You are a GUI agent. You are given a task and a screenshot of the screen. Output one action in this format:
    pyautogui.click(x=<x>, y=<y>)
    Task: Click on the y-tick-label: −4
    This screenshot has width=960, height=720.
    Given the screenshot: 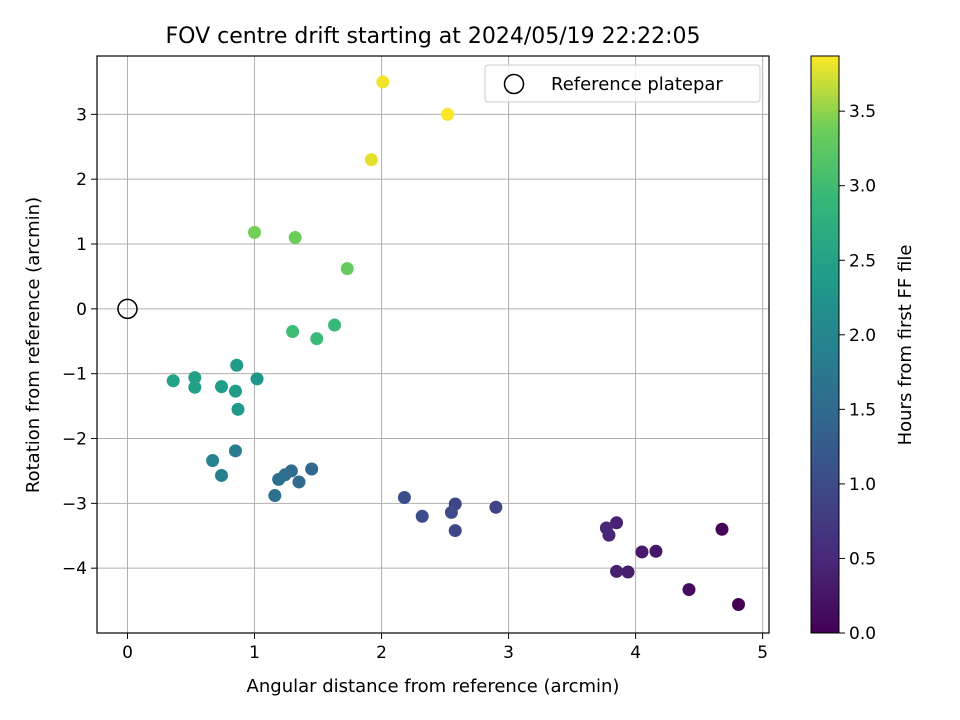 What is the action you would take?
    pyautogui.click(x=74, y=569)
    